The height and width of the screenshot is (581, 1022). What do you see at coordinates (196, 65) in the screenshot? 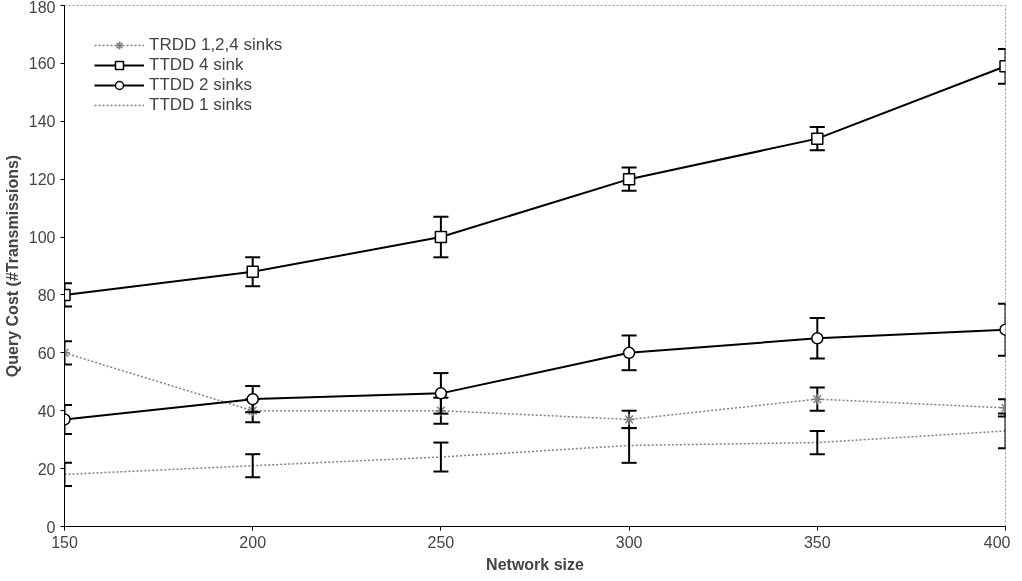
I see `legend-label: TTDD 4 sink` at bounding box center [196, 65].